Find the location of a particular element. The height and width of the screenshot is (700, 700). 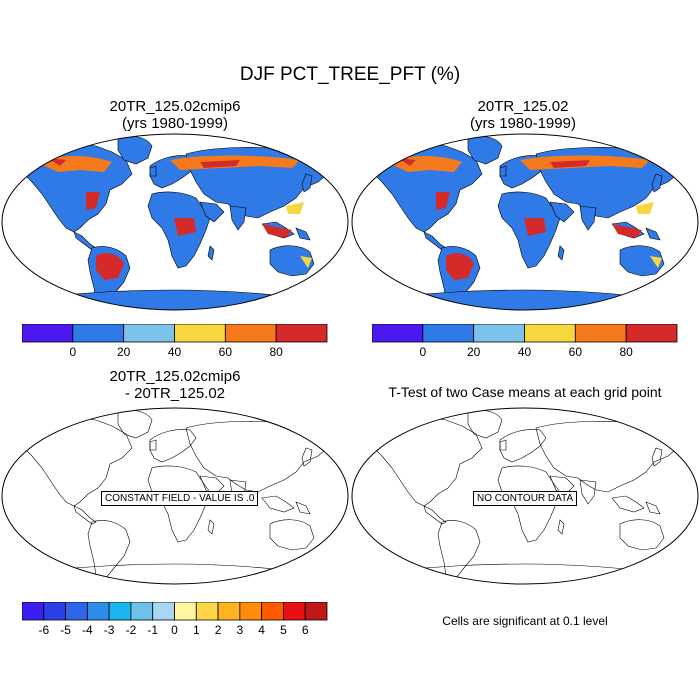

no-contour-label: NO CONTOUR DATA is located at coordinates (525, 498).